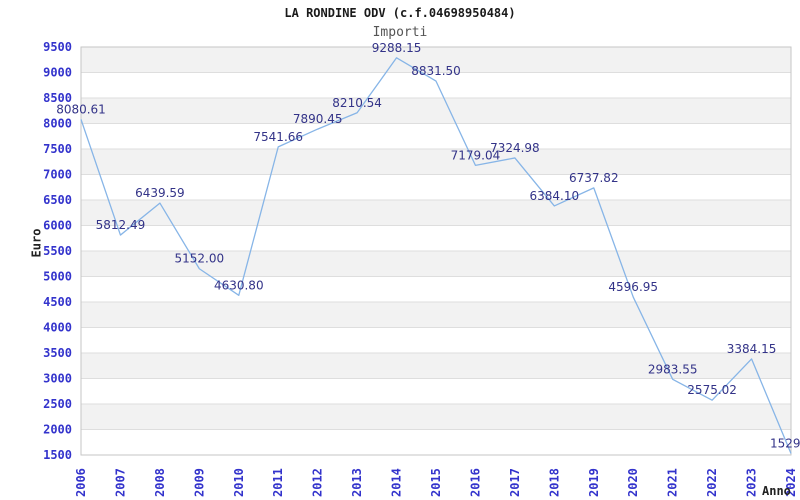 Image resolution: width=800 pixels, height=500 pixels. Describe the element at coordinates (752, 482) in the screenshot. I see `x-tick-label: 2023` at that location.